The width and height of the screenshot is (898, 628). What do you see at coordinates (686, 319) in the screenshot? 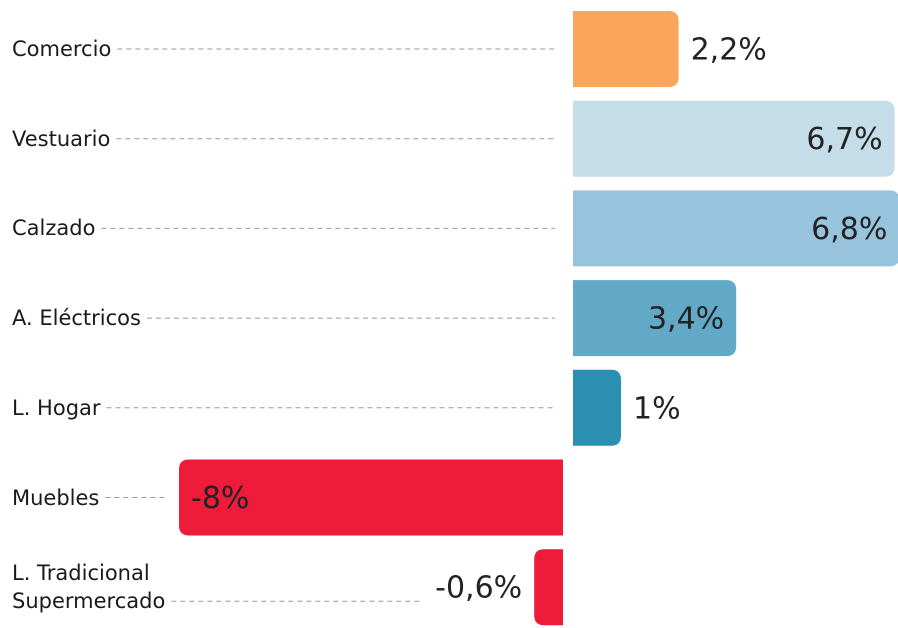
I see `value-label: 3,4%` at bounding box center [686, 319].